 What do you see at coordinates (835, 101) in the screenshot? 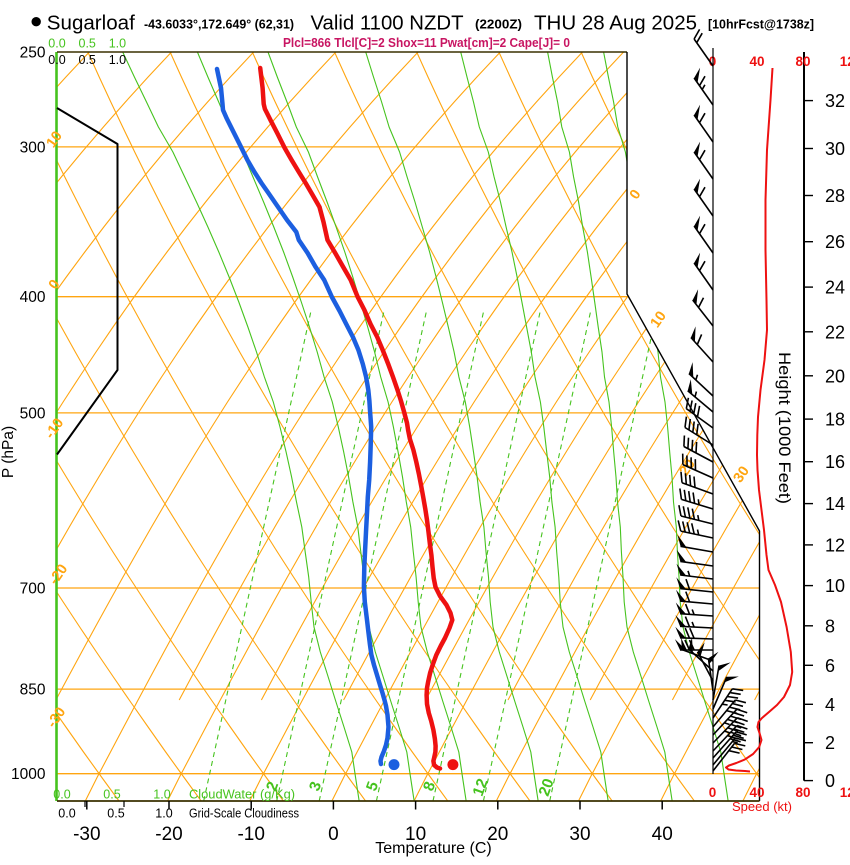
I see `svg-text: 32` at bounding box center [835, 101].